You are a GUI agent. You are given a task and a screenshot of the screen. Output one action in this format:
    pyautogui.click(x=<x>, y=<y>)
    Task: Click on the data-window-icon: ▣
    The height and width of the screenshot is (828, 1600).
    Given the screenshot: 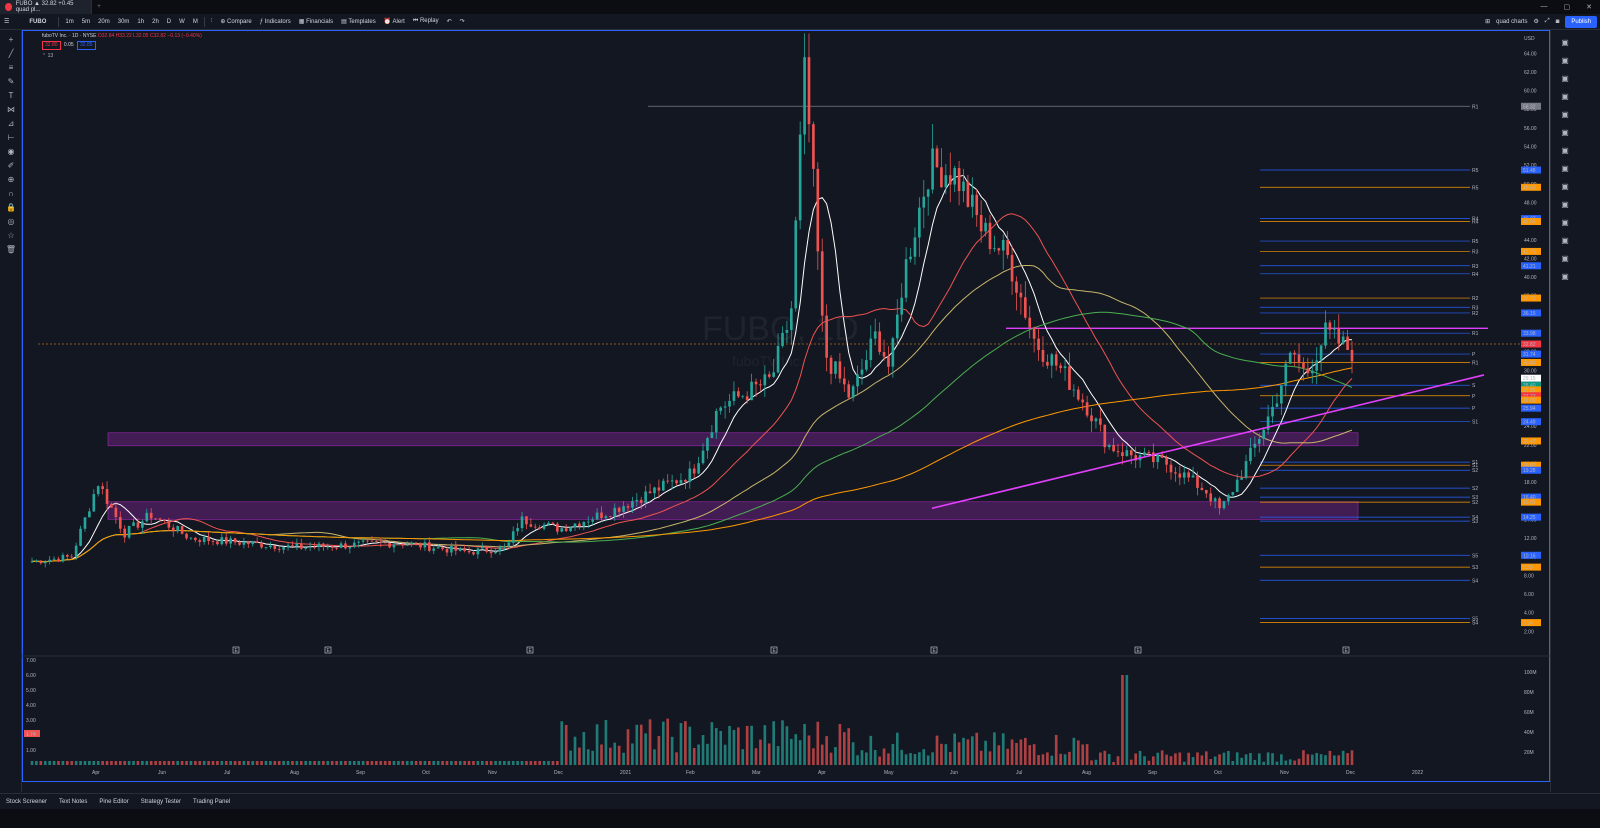 What is the action you would take?
    pyautogui.click(x=1565, y=78)
    